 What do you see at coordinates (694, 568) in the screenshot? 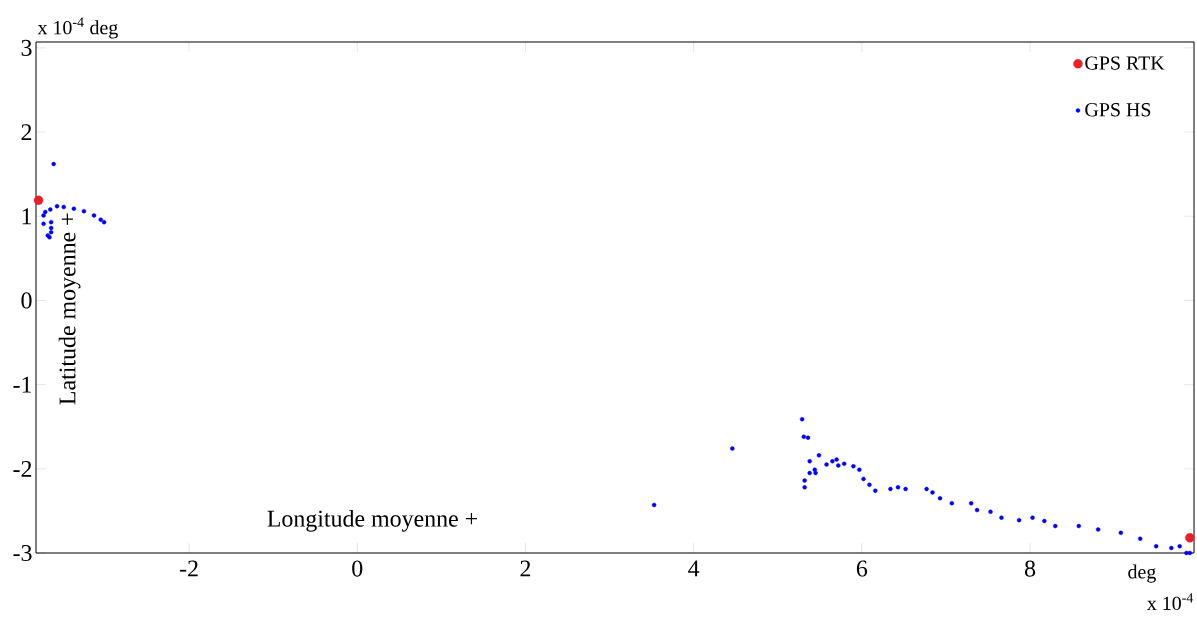
I see `x-tick-label: 4` at bounding box center [694, 568].